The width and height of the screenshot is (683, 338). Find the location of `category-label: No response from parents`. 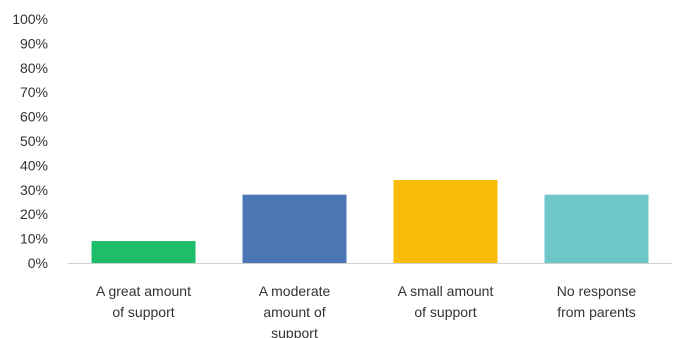

category-label: No response from parents is located at coordinates (597, 301).